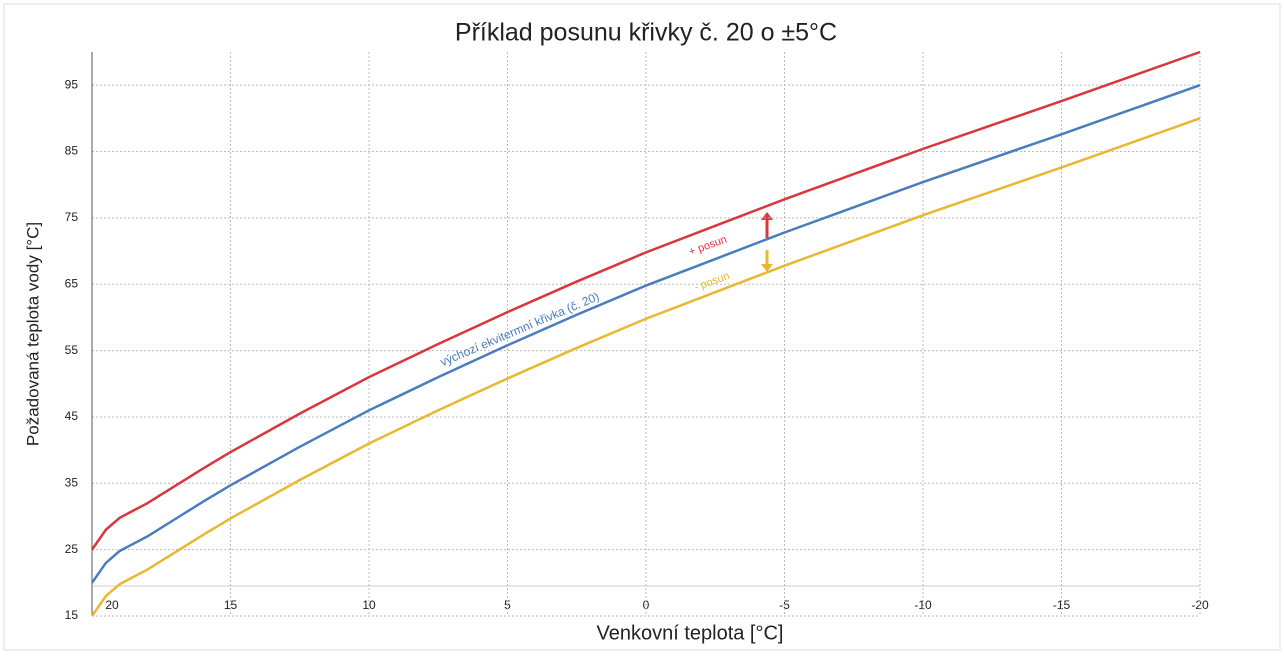  I want to click on y-tick-label: 45, so click(72, 416).